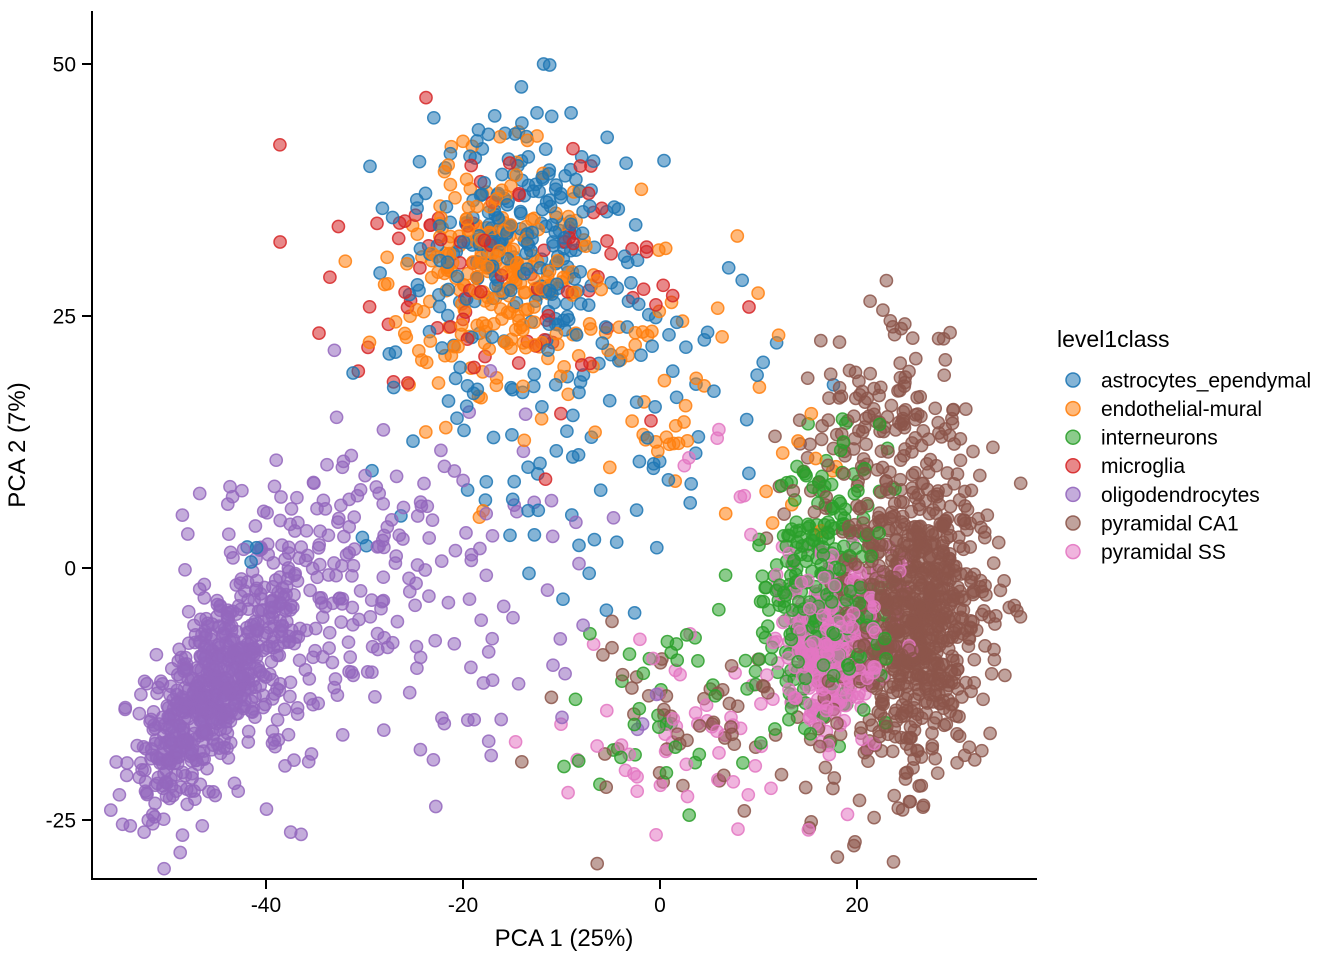  Describe the element at coordinates (660, 905) in the screenshot. I see `x-tick-label: 0` at that location.